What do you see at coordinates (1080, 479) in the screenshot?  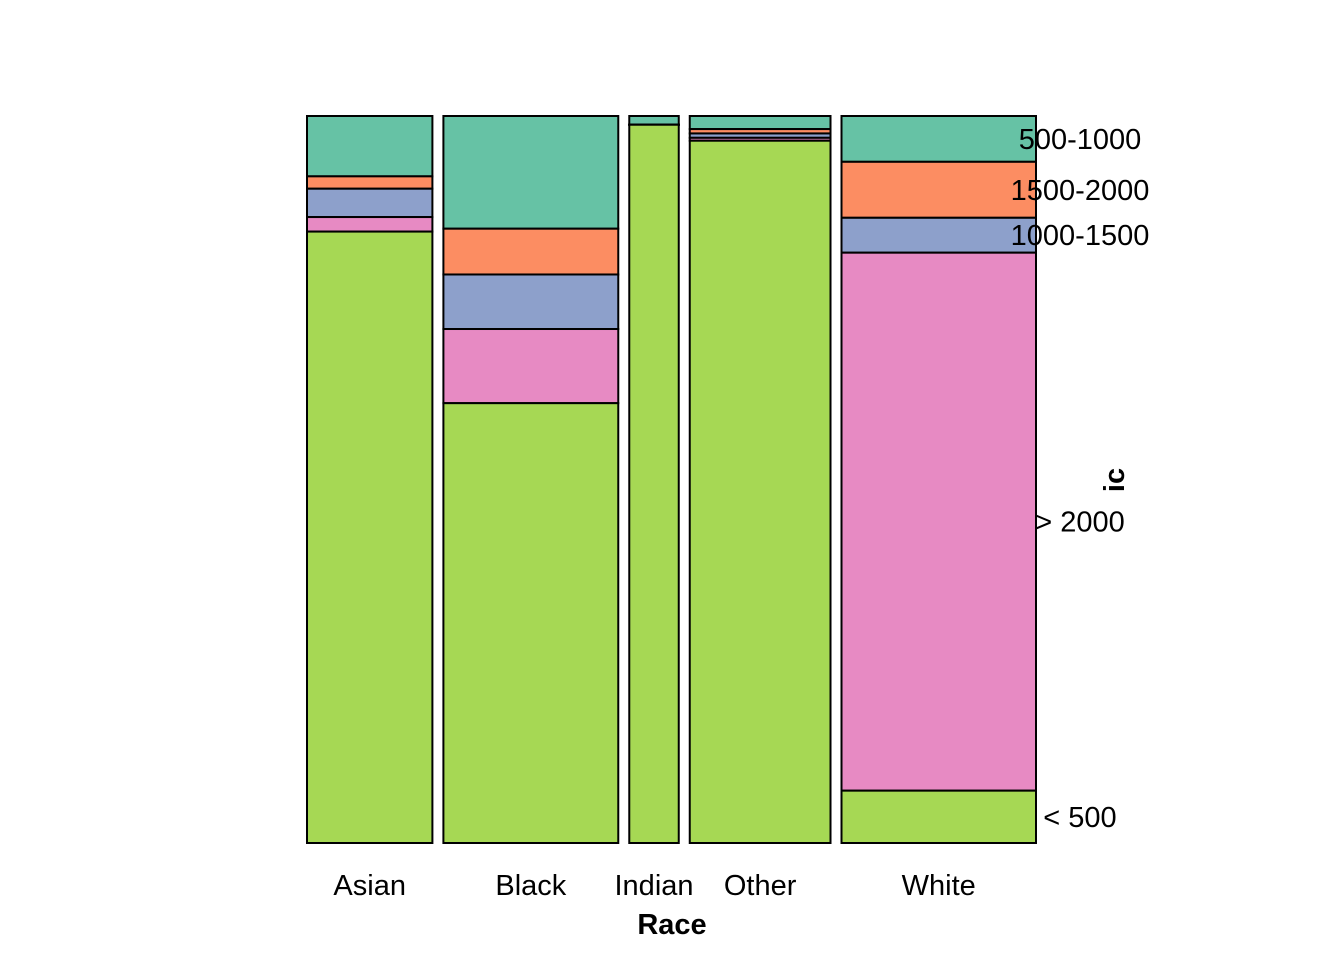 I see `y-level-labels: 500-1000 1500-2000 1000-1500 > 2000 < 500` at bounding box center [1080, 479].